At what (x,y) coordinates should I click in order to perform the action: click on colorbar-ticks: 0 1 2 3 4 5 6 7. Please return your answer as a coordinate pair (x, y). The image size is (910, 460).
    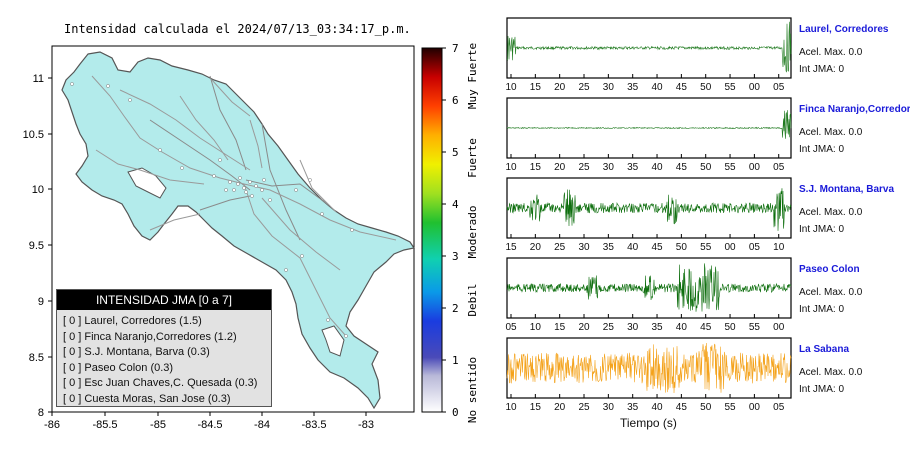
    Looking at the image, I should click on (450, 230).